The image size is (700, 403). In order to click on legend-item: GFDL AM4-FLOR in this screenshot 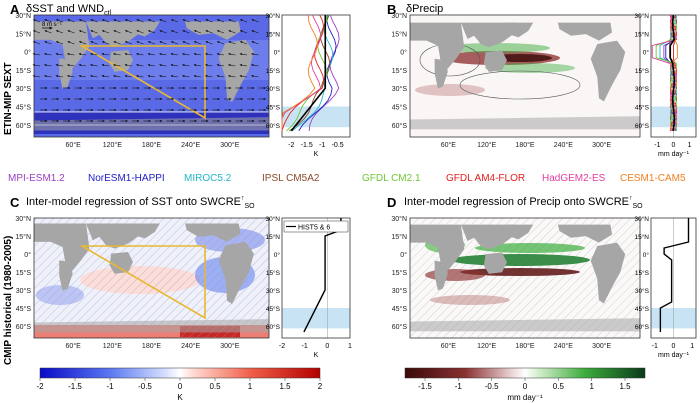, I will do `click(486, 178)`.